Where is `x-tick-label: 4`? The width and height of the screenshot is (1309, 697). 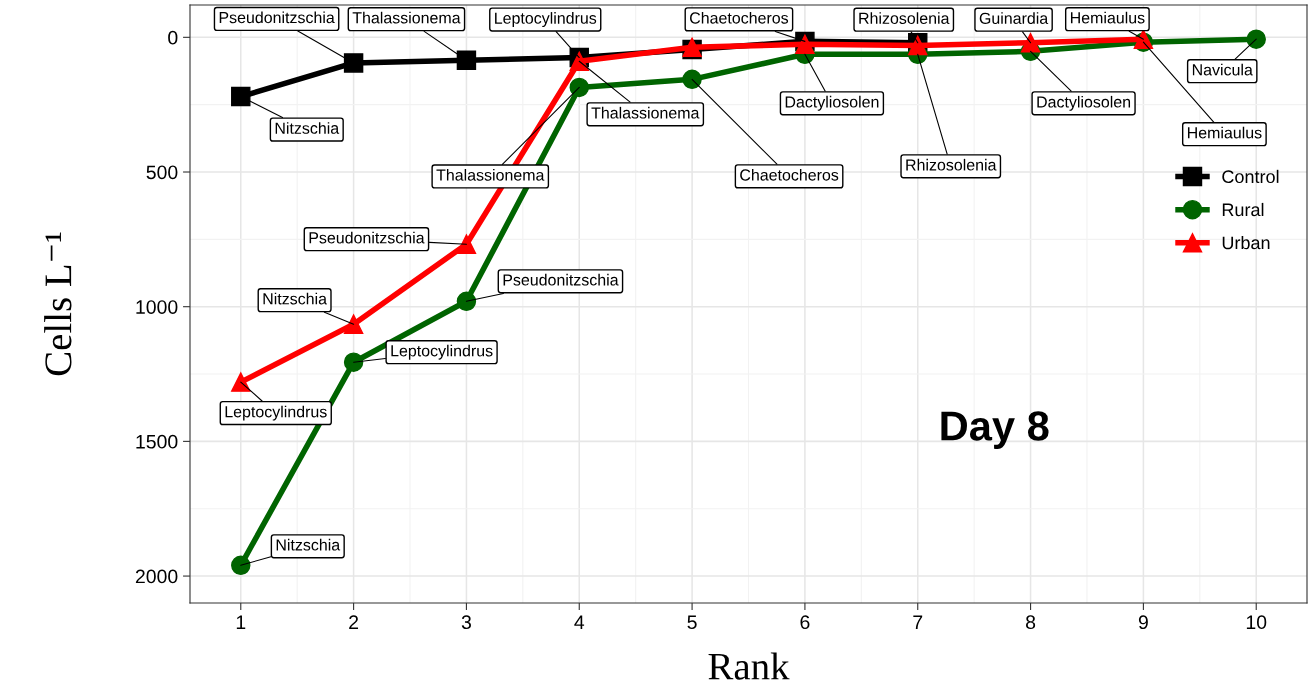 x-tick-label: 4 is located at coordinates (579, 622).